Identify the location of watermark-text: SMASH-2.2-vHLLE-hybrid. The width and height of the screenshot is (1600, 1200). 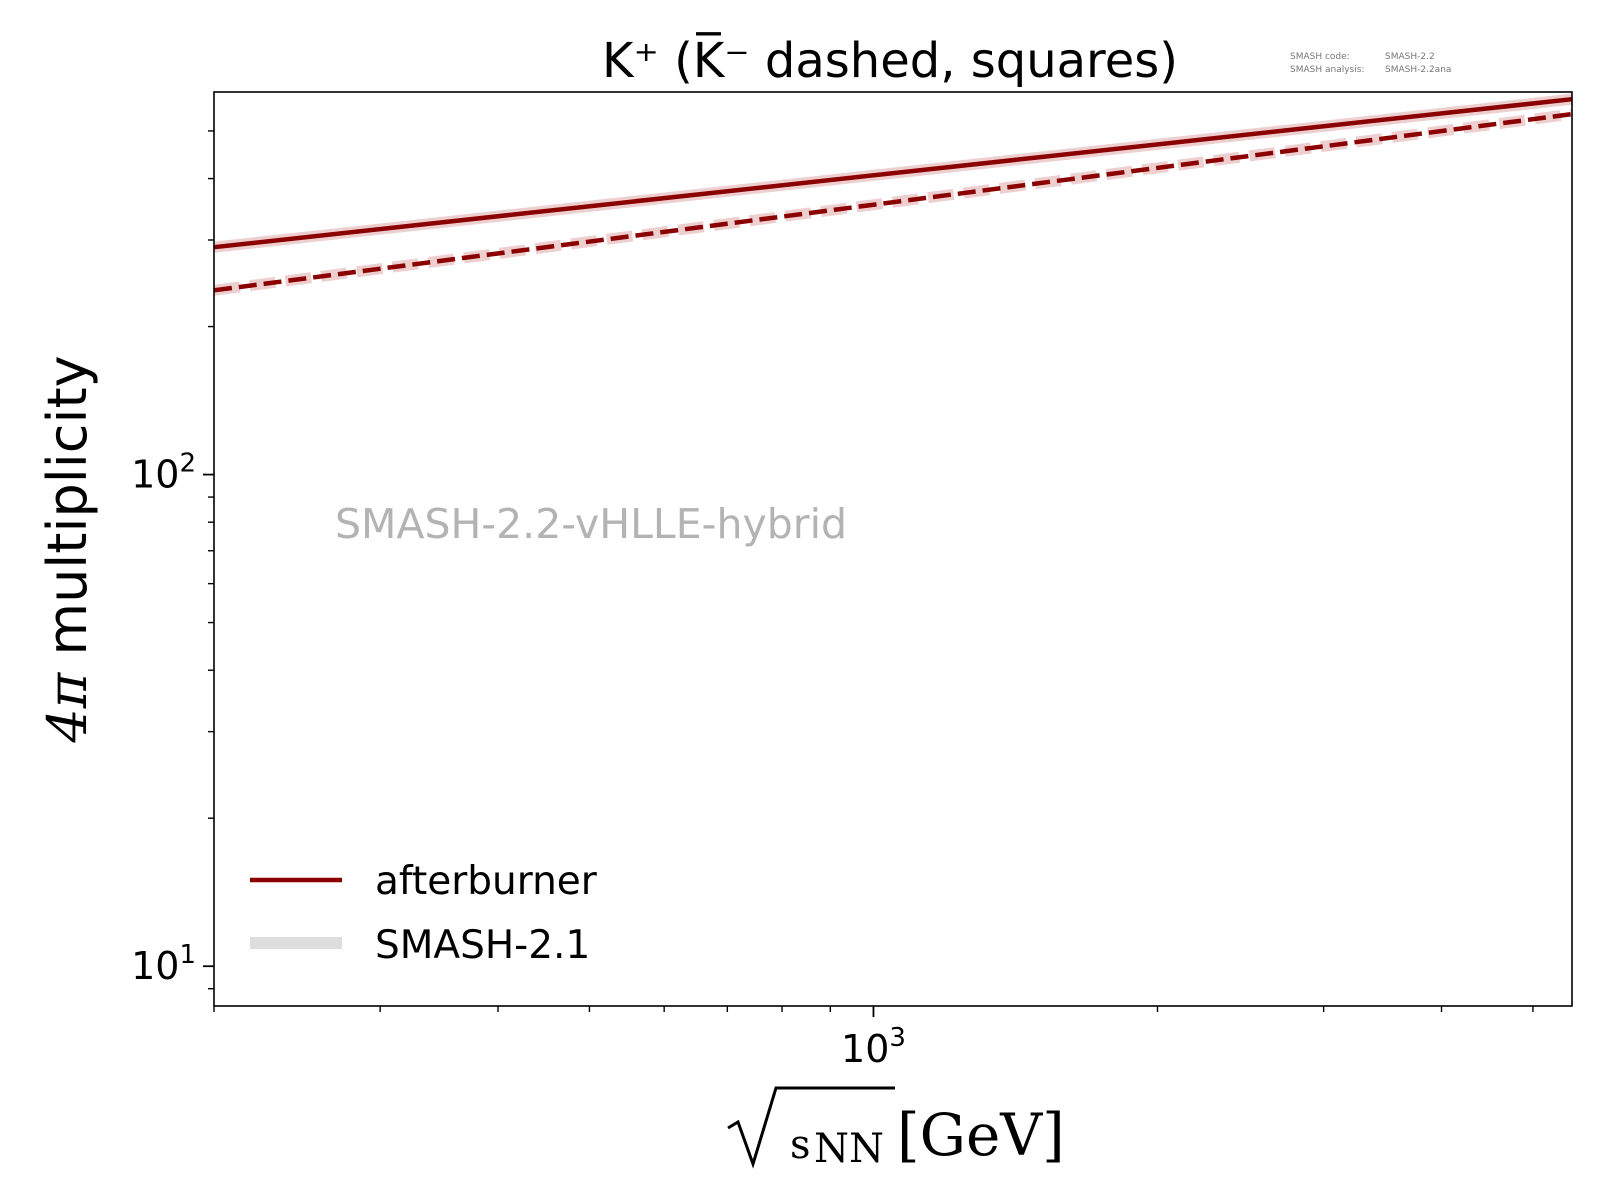
(591, 524).